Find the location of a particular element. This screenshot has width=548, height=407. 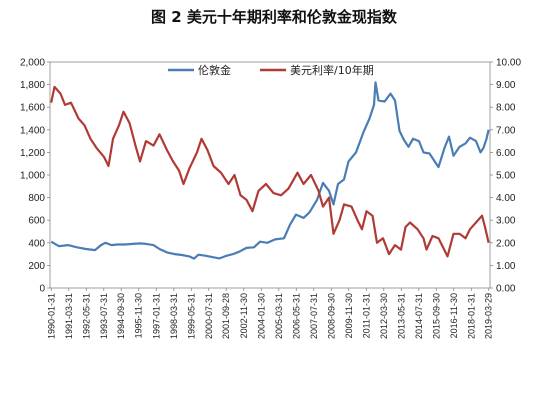

x-tick-label: 2018-01-31 is located at coordinates (471, 316).